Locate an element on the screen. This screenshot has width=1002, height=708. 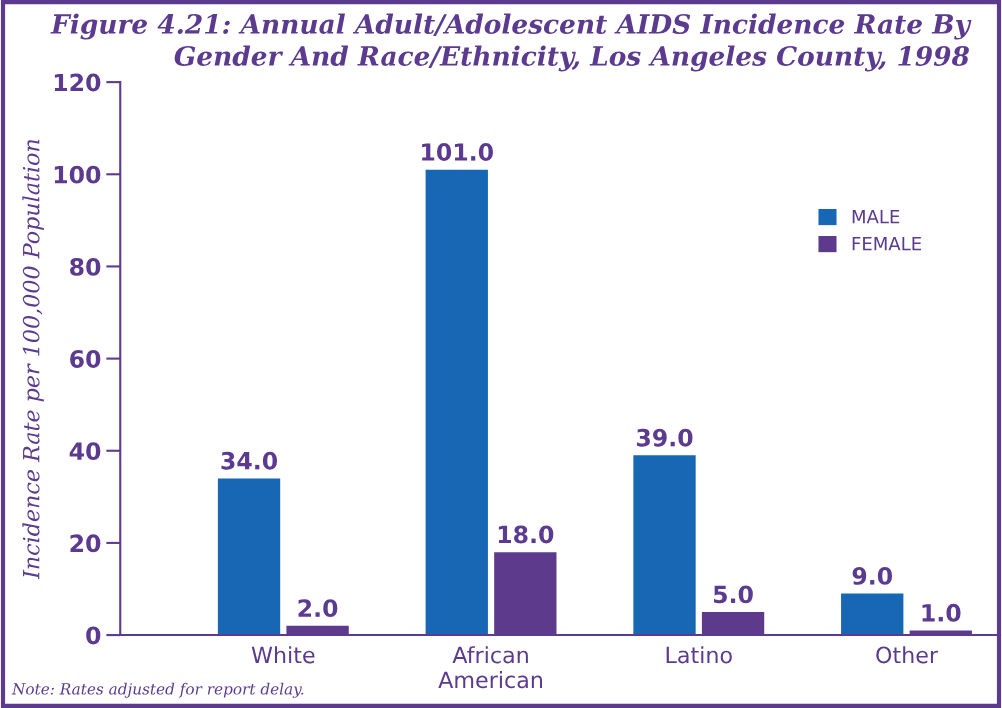
data-label: 2.0 is located at coordinates (318, 608).